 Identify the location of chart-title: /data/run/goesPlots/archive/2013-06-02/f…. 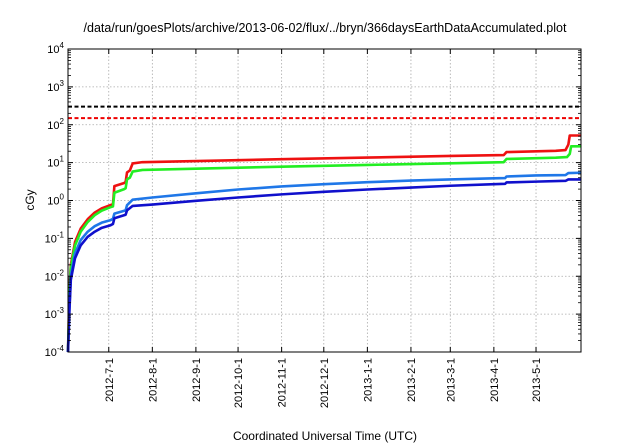
(325, 28).